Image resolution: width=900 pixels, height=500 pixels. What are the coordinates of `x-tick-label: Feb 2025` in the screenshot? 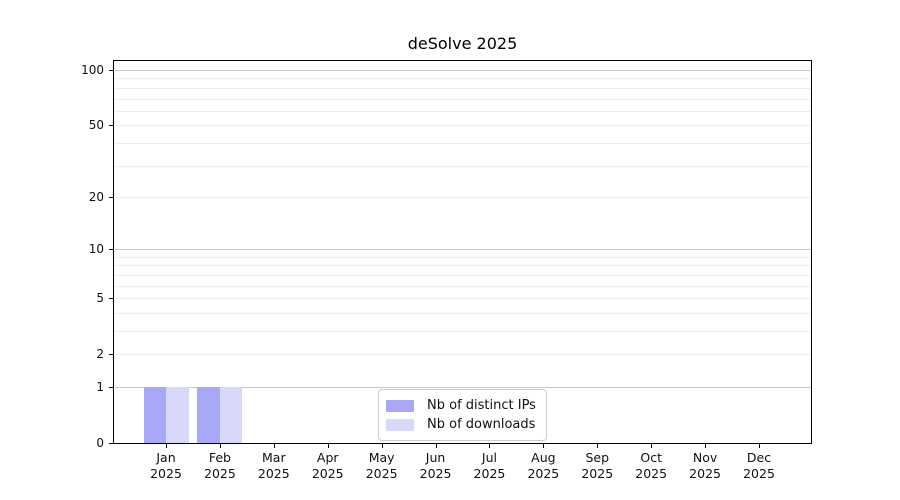 It's located at (220, 466).